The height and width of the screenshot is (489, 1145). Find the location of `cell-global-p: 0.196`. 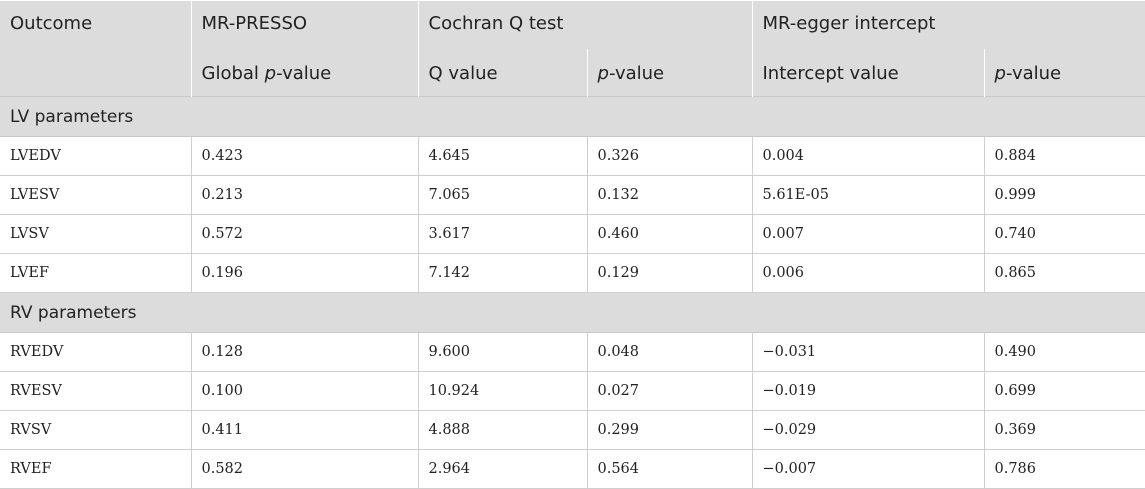

cell-global-p: 0.196 is located at coordinates (304, 273).